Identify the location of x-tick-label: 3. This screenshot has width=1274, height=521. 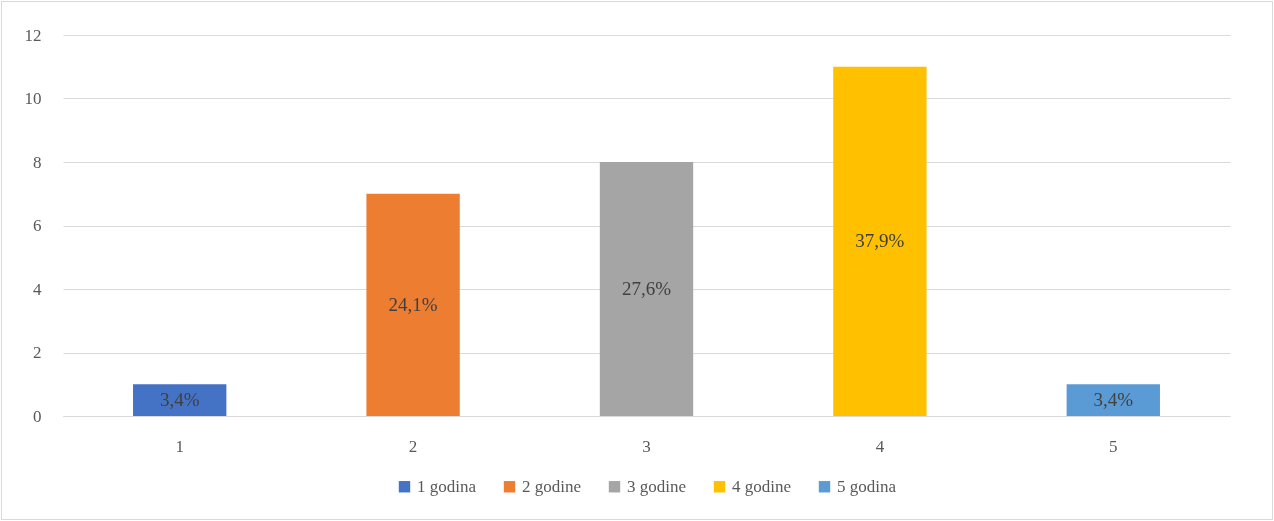
(646, 446).